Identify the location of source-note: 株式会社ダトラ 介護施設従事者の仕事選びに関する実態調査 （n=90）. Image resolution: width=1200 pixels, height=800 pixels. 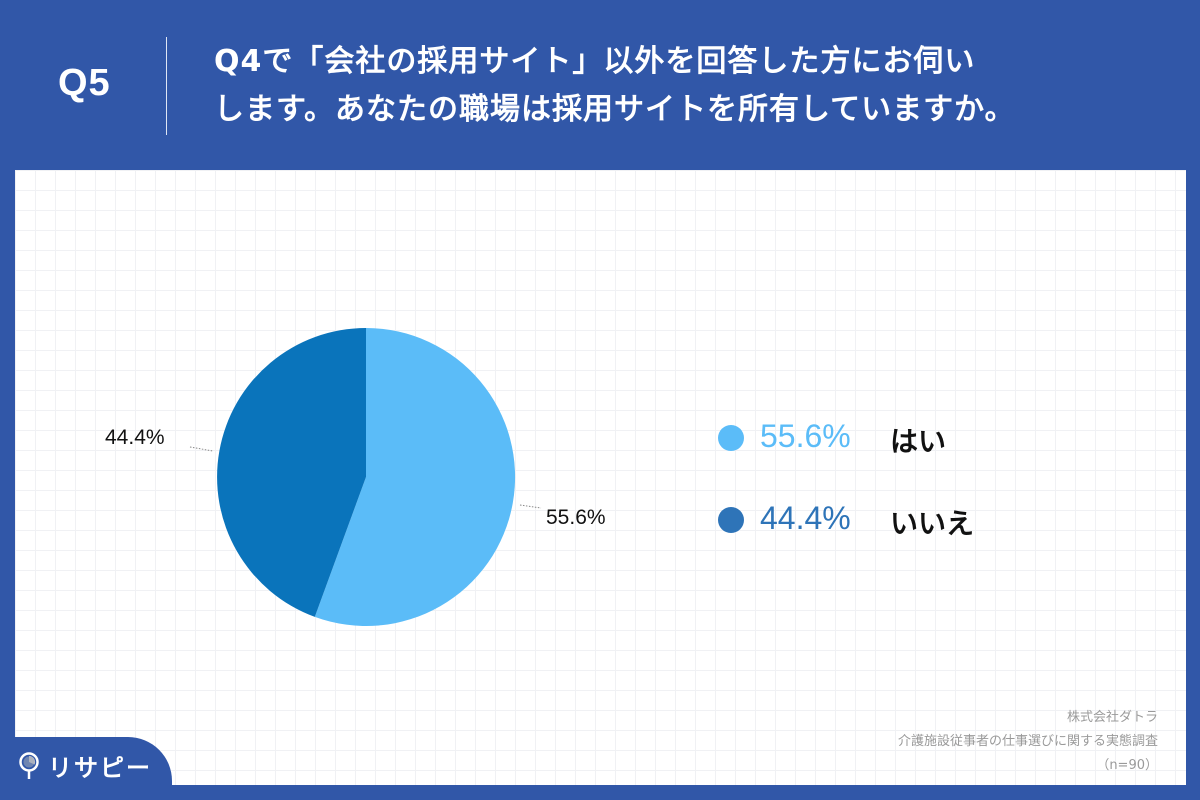
(1028, 742).